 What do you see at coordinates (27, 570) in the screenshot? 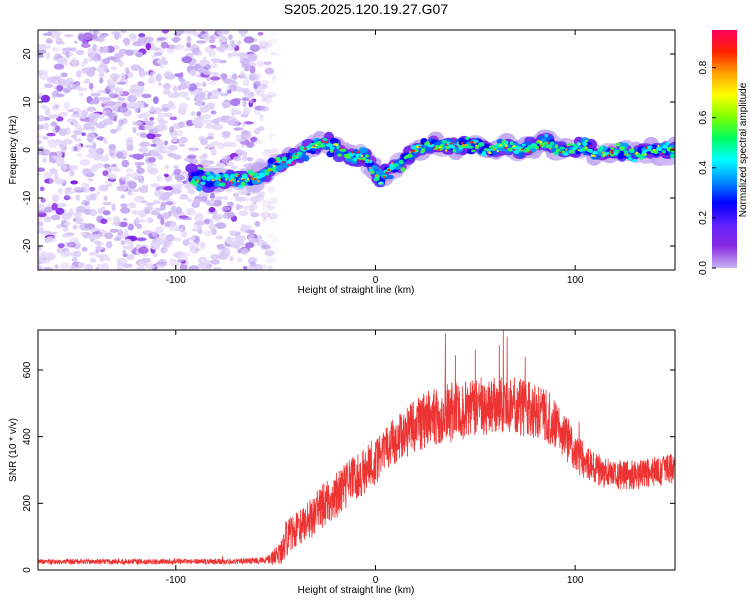
I see `y-tick-label: 0` at bounding box center [27, 570].